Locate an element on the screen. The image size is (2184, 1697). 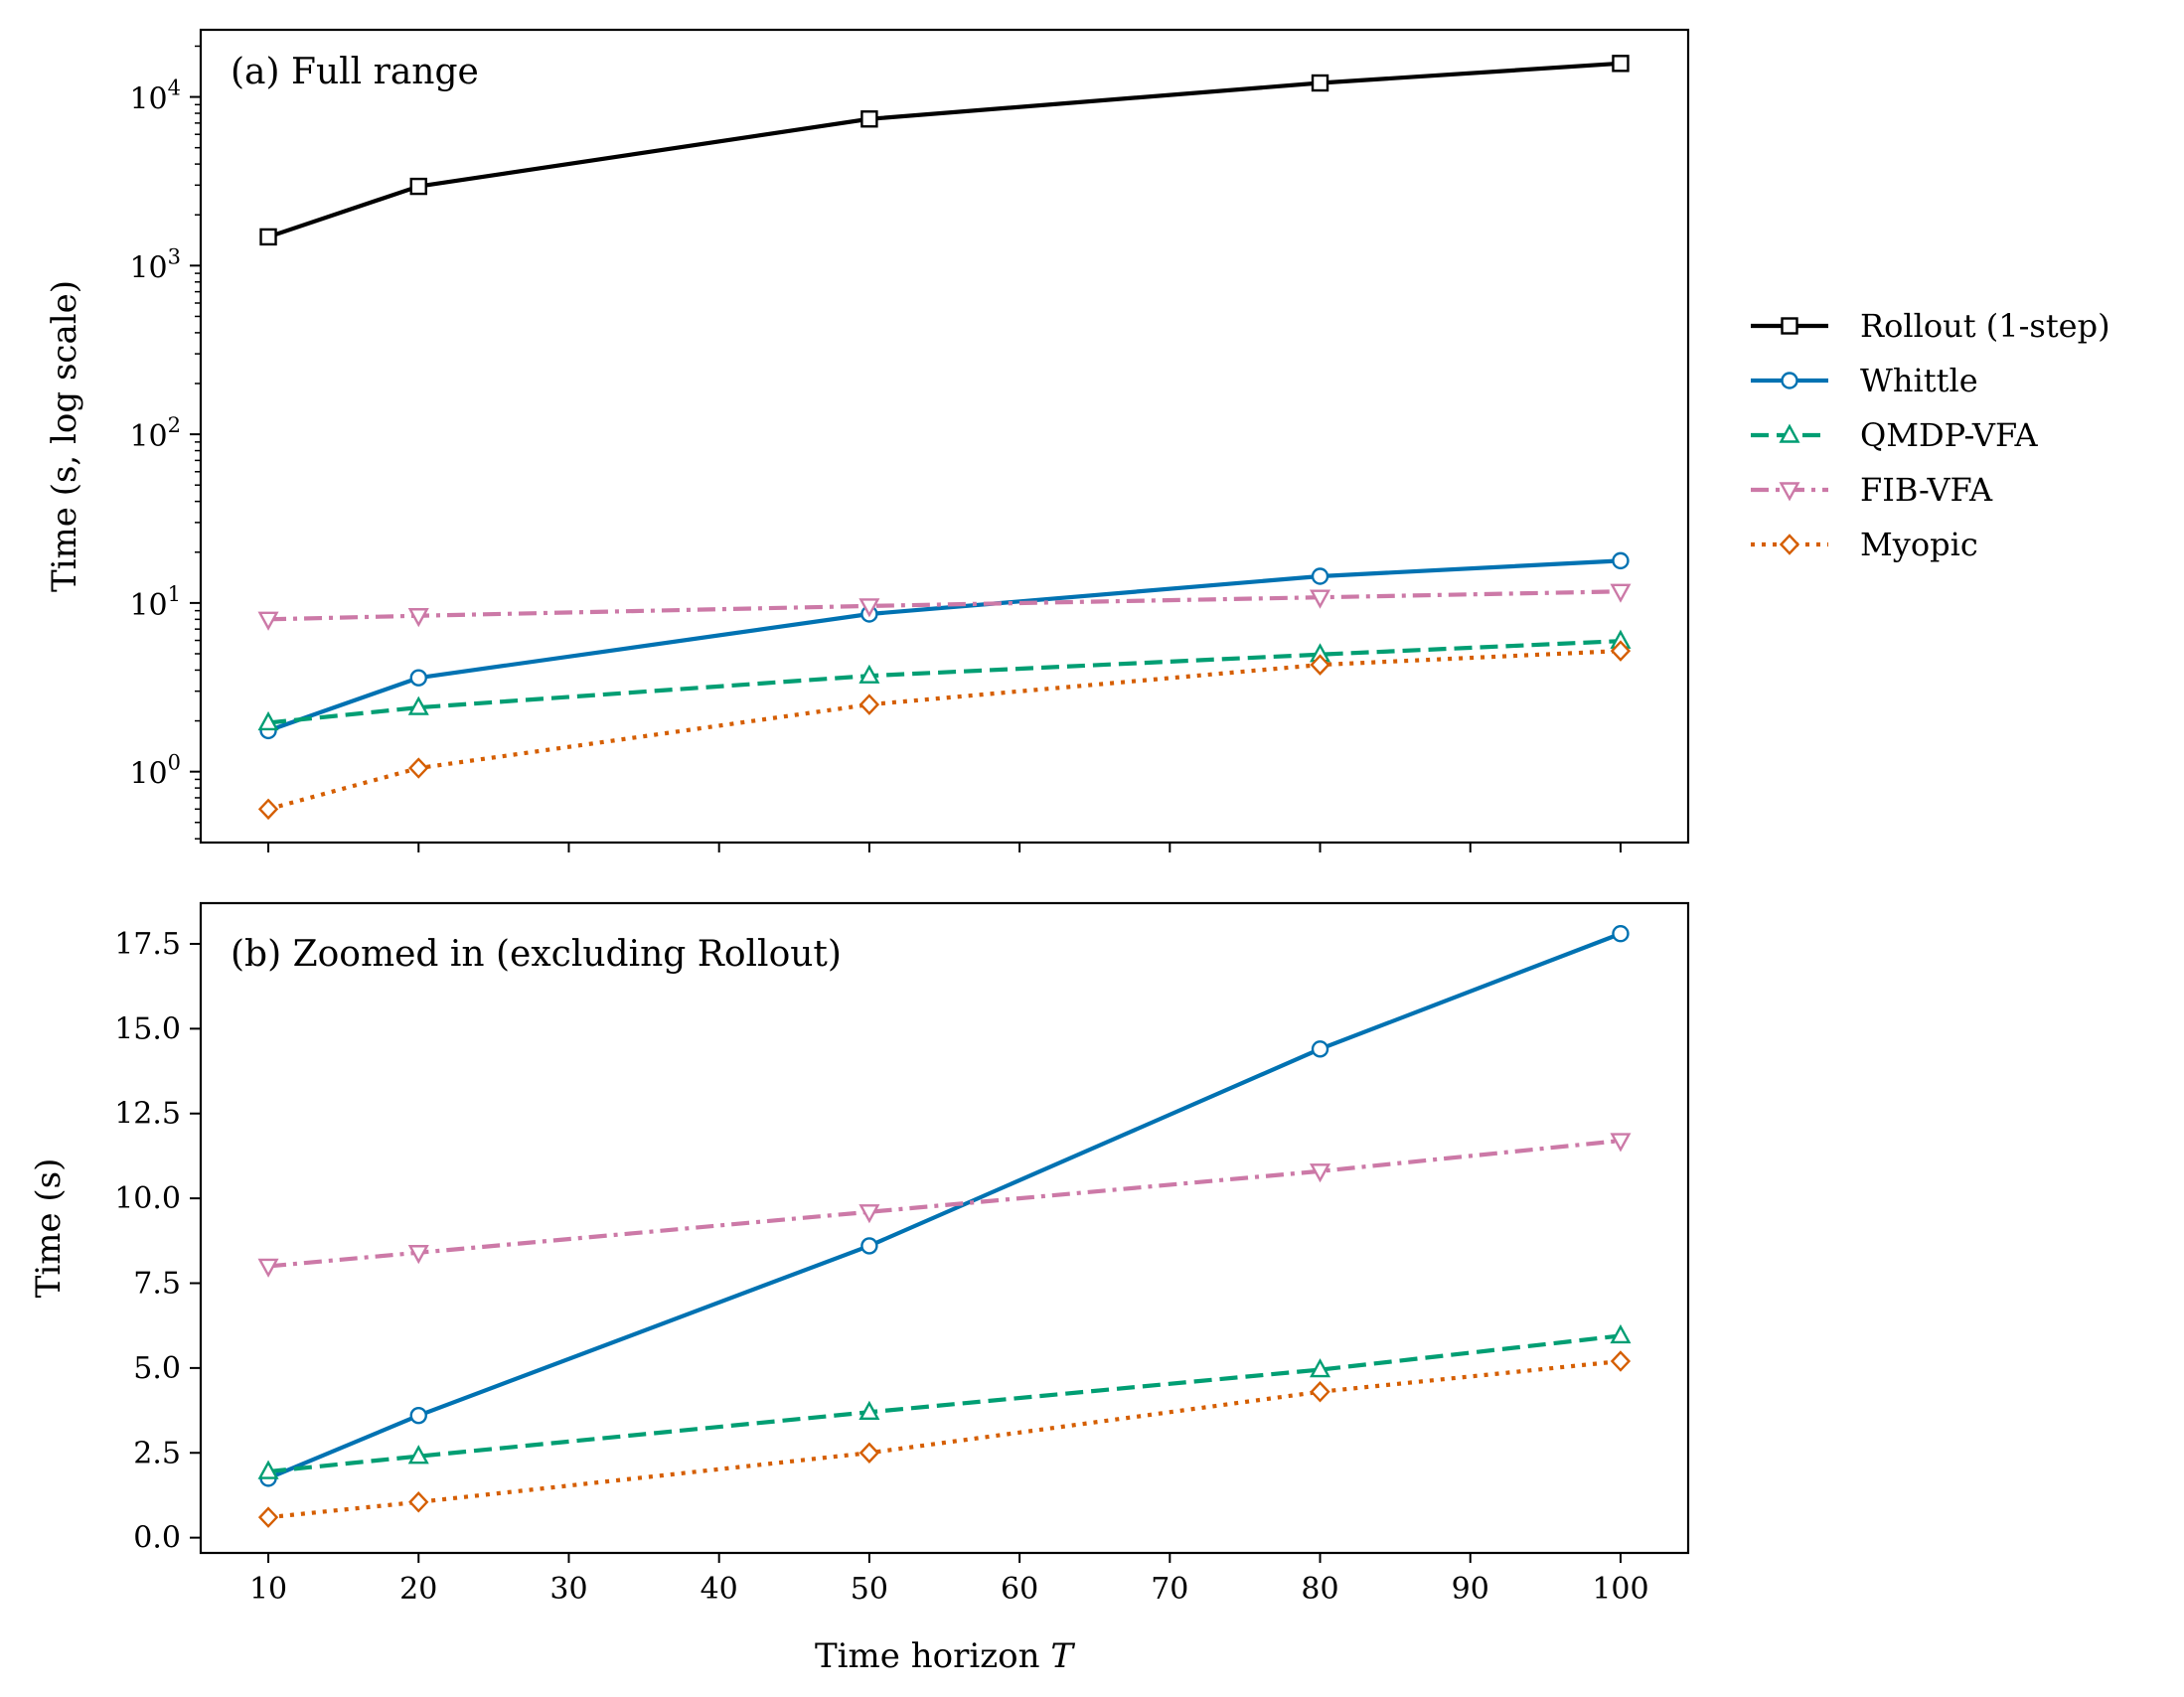
legend-marker-myopic is located at coordinates (1789, 544).